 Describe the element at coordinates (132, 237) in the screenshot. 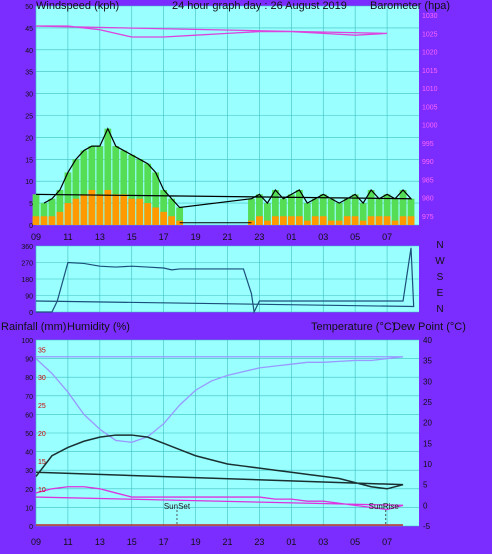

I see `wind-x-tick-label: 15` at that location.